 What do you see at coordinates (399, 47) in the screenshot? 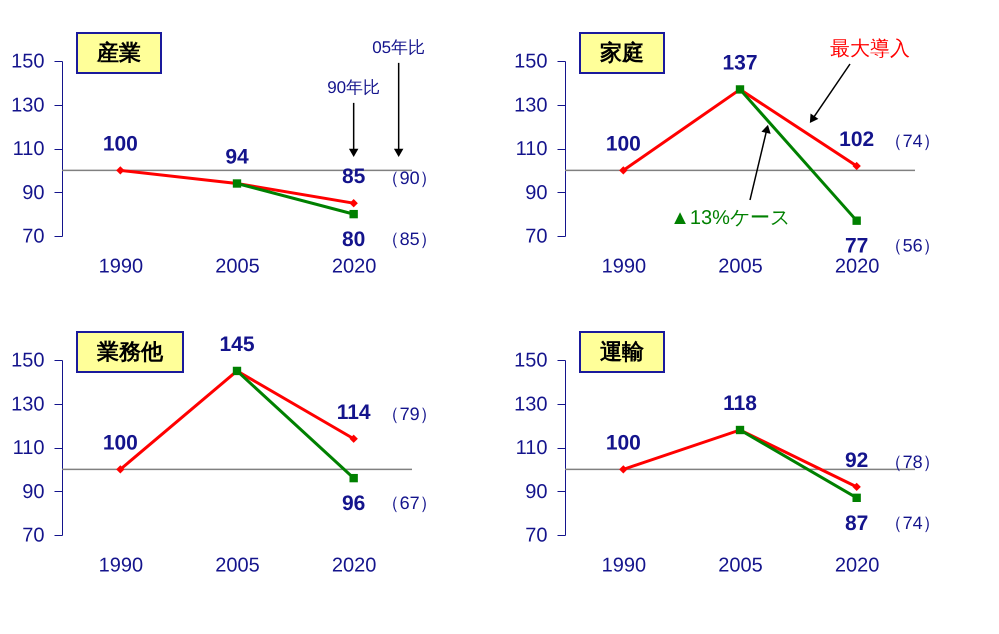
I see `annotation: 05年比` at bounding box center [399, 47].